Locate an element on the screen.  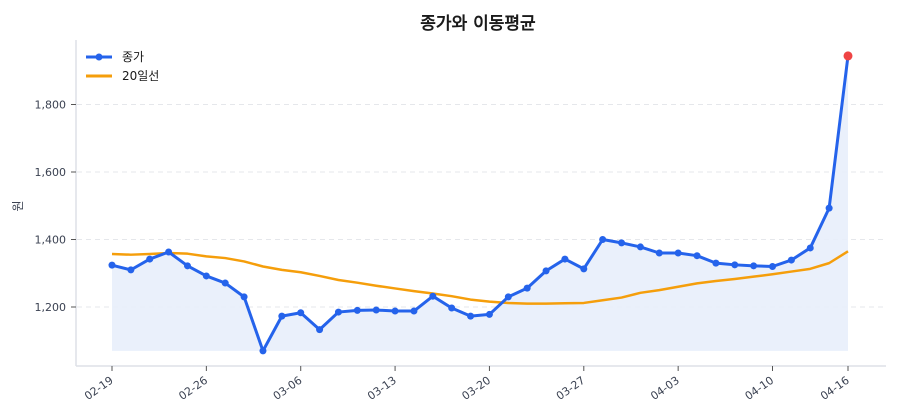
y-tick-label: 1,400 is located at coordinates (51, 240).